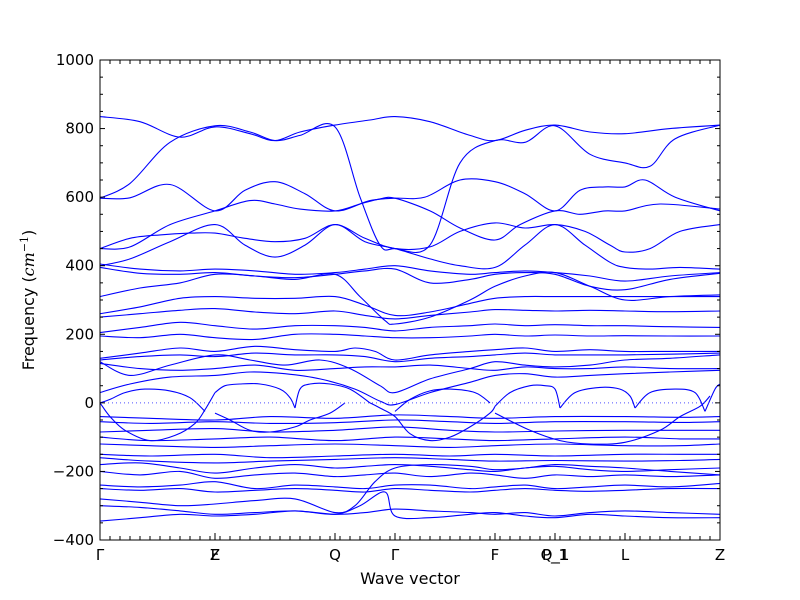 This screenshot has width=800, height=600. I want to click on y-tick-label: 1000, so click(75, 60).